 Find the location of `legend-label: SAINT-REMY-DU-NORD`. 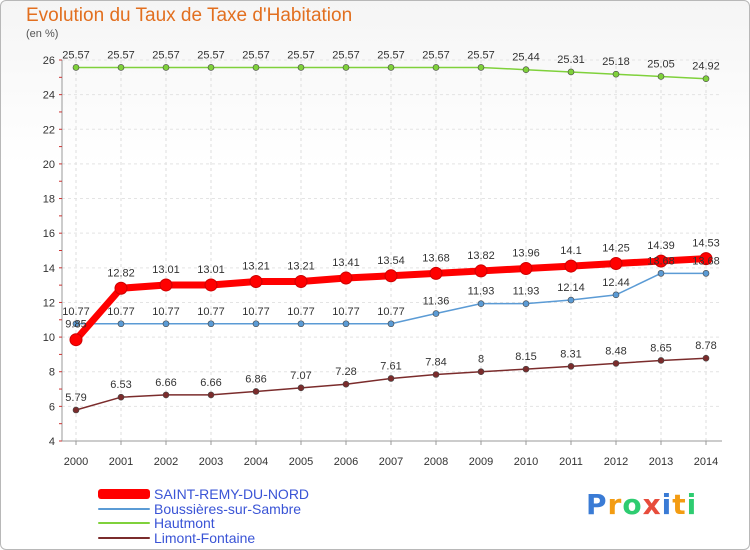

legend-label: SAINT-REMY-DU-NORD is located at coordinates (232, 494).